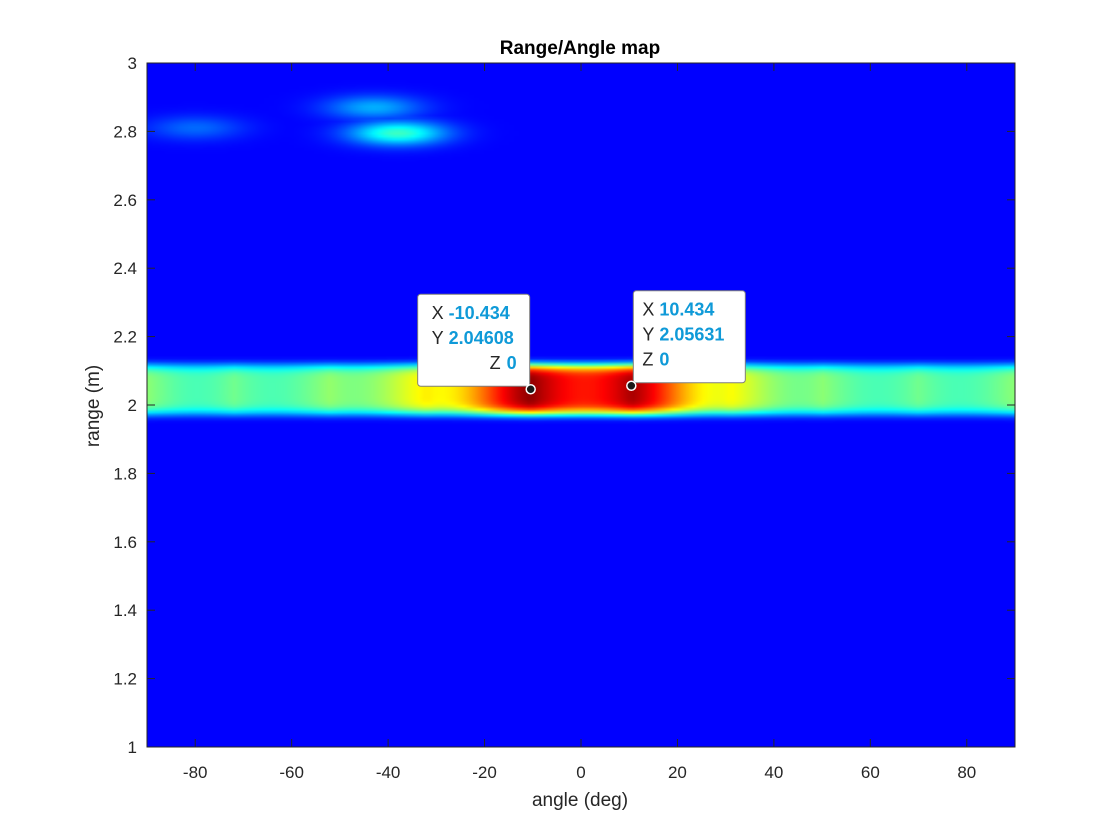 This screenshot has width=1120, height=840. Describe the element at coordinates (132, 747) in the screenshot. I see `y-tick-label: 1` at that location.